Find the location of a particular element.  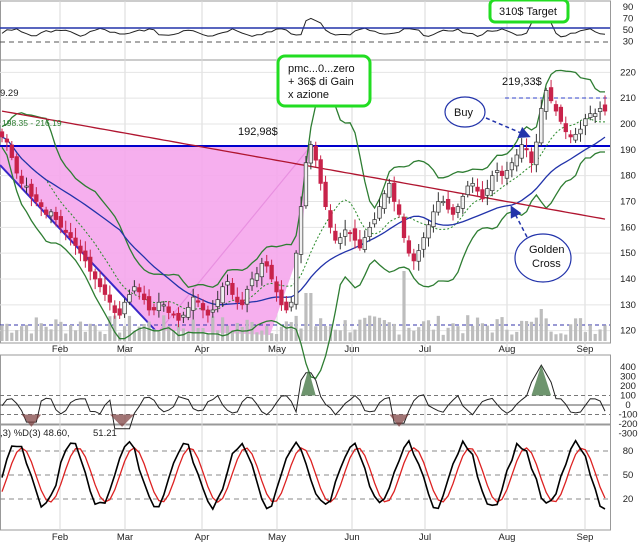

wedge-edge is located at coordinates (235, 238).